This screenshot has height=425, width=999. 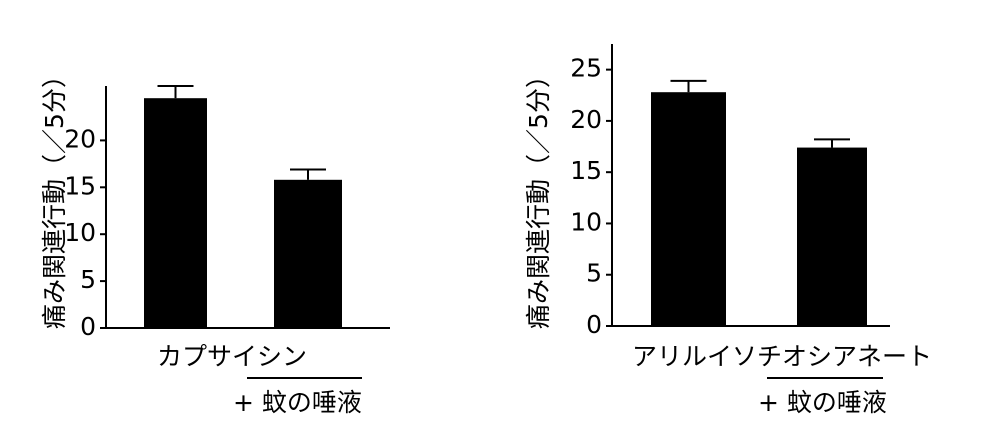 What do you see at coordinates (591, 196) in the screenshot?
I see `y-axis-ticks: 0 5 10 15 20 25` at bounding box center [591, 196].